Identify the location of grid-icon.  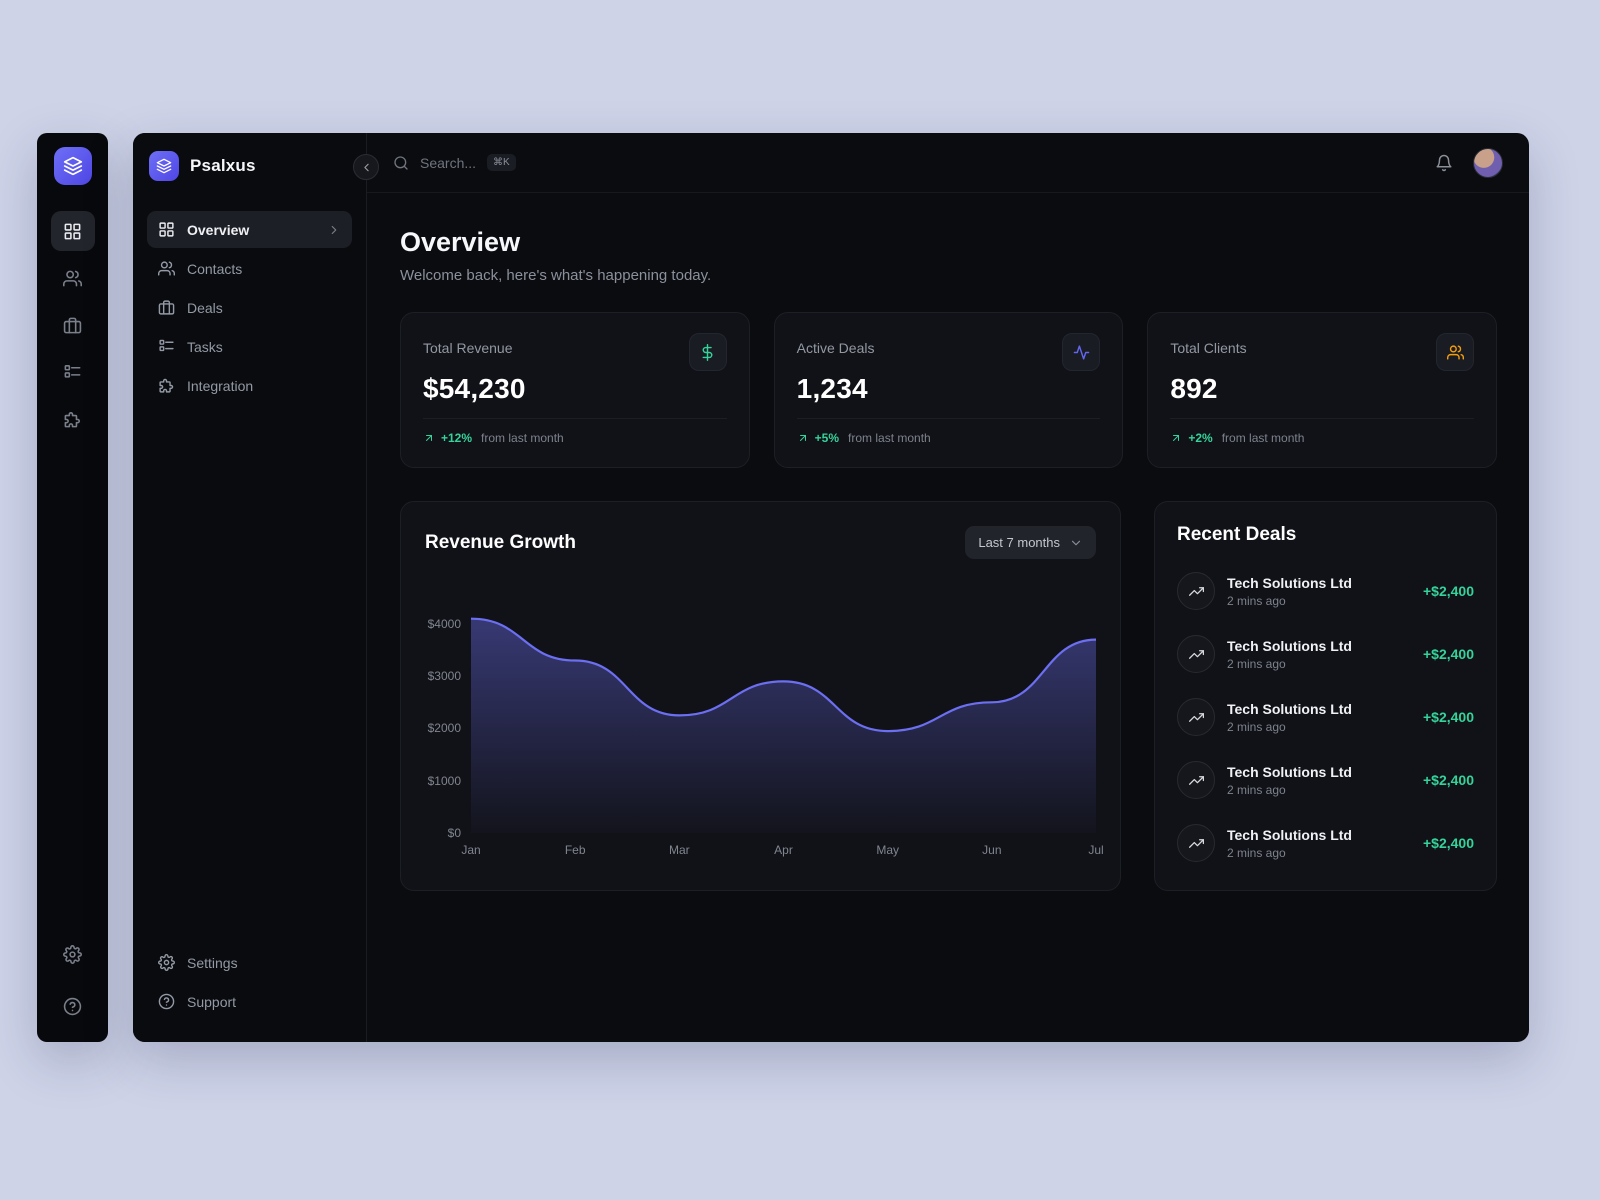
(72, 231).